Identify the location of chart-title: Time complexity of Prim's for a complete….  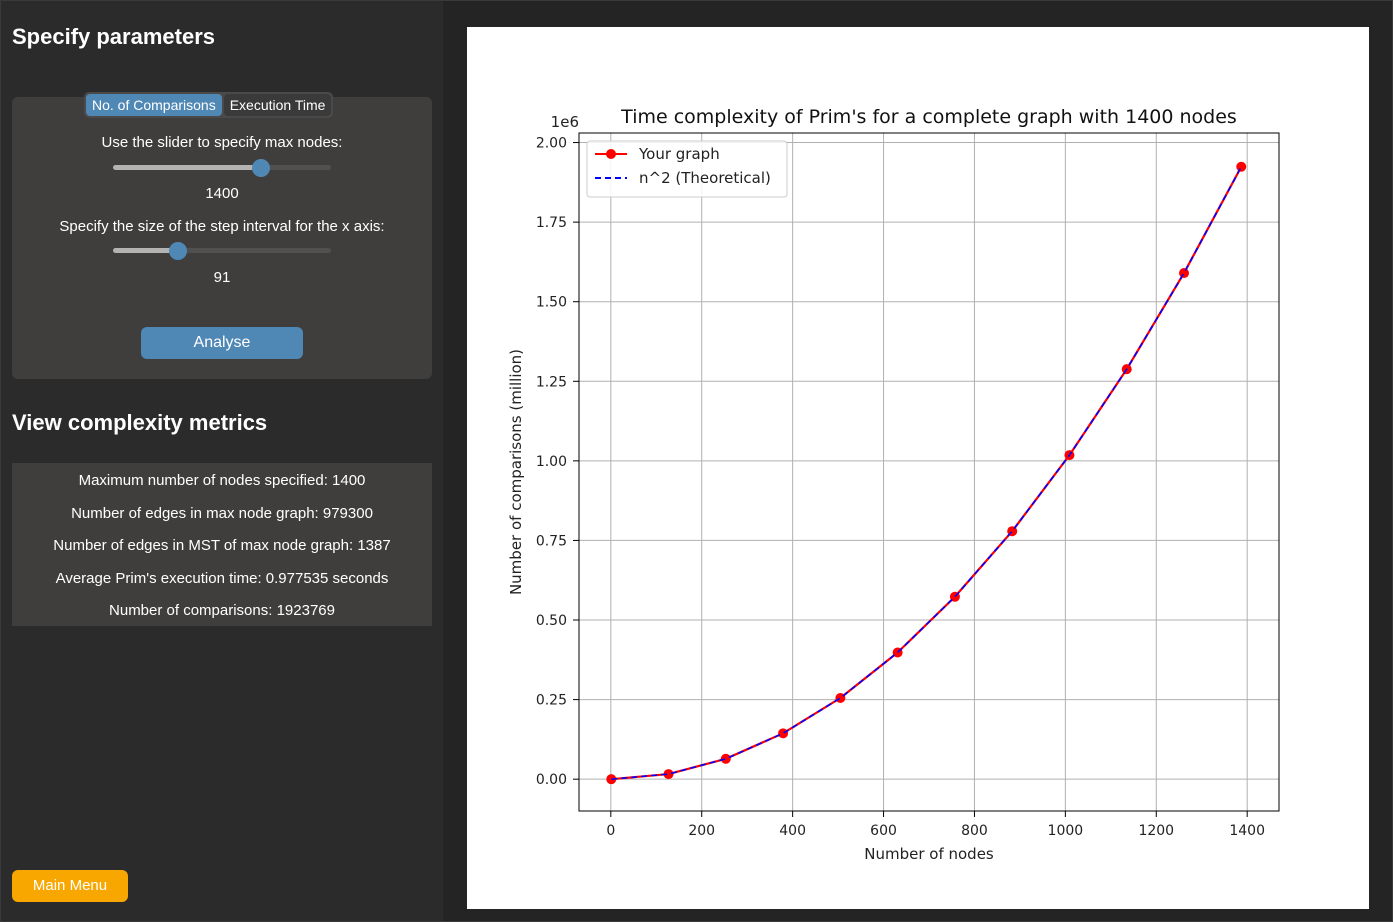
(928, 117).